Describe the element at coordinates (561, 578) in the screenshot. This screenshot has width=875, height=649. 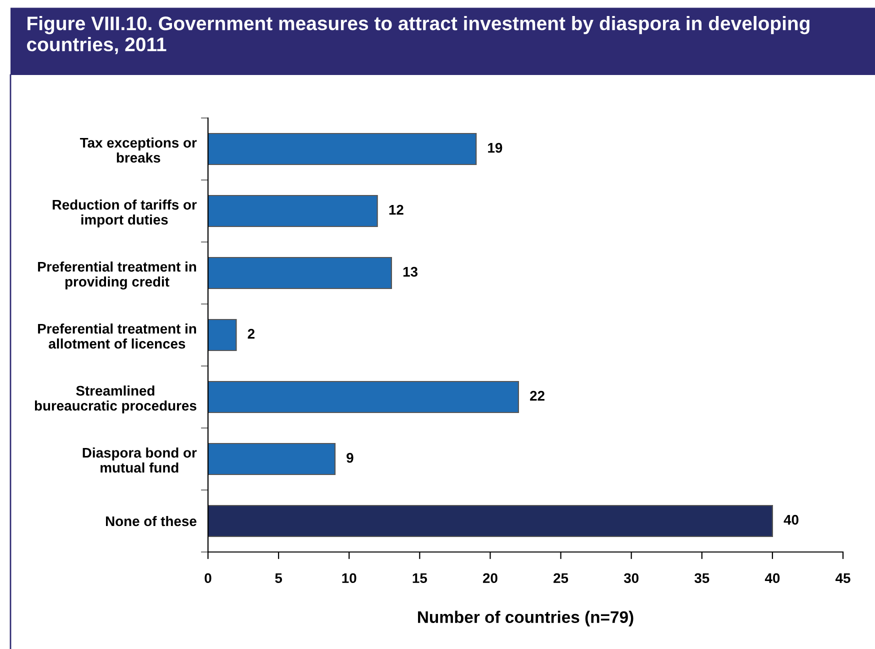
I see `x-tick-label: 25` at that location.